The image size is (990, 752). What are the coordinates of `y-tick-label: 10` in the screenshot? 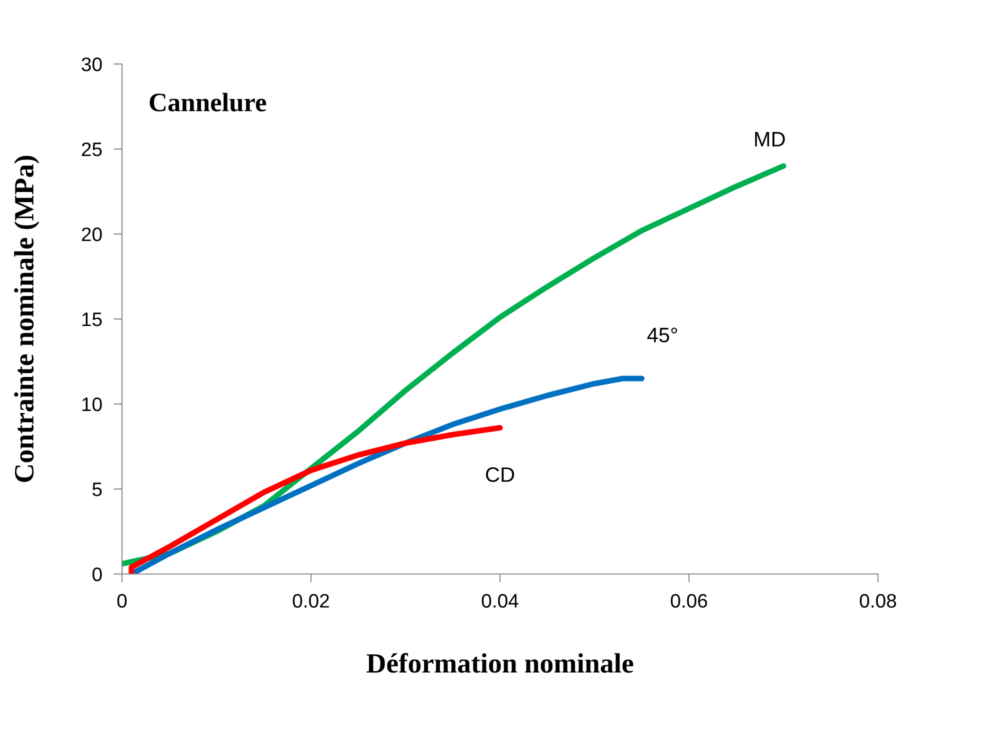 It's located at (92, 404).